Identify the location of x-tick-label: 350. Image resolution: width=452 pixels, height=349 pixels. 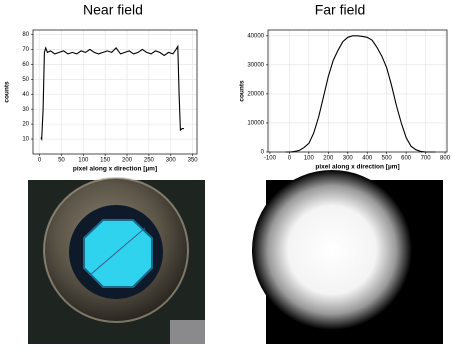
(193, 161).